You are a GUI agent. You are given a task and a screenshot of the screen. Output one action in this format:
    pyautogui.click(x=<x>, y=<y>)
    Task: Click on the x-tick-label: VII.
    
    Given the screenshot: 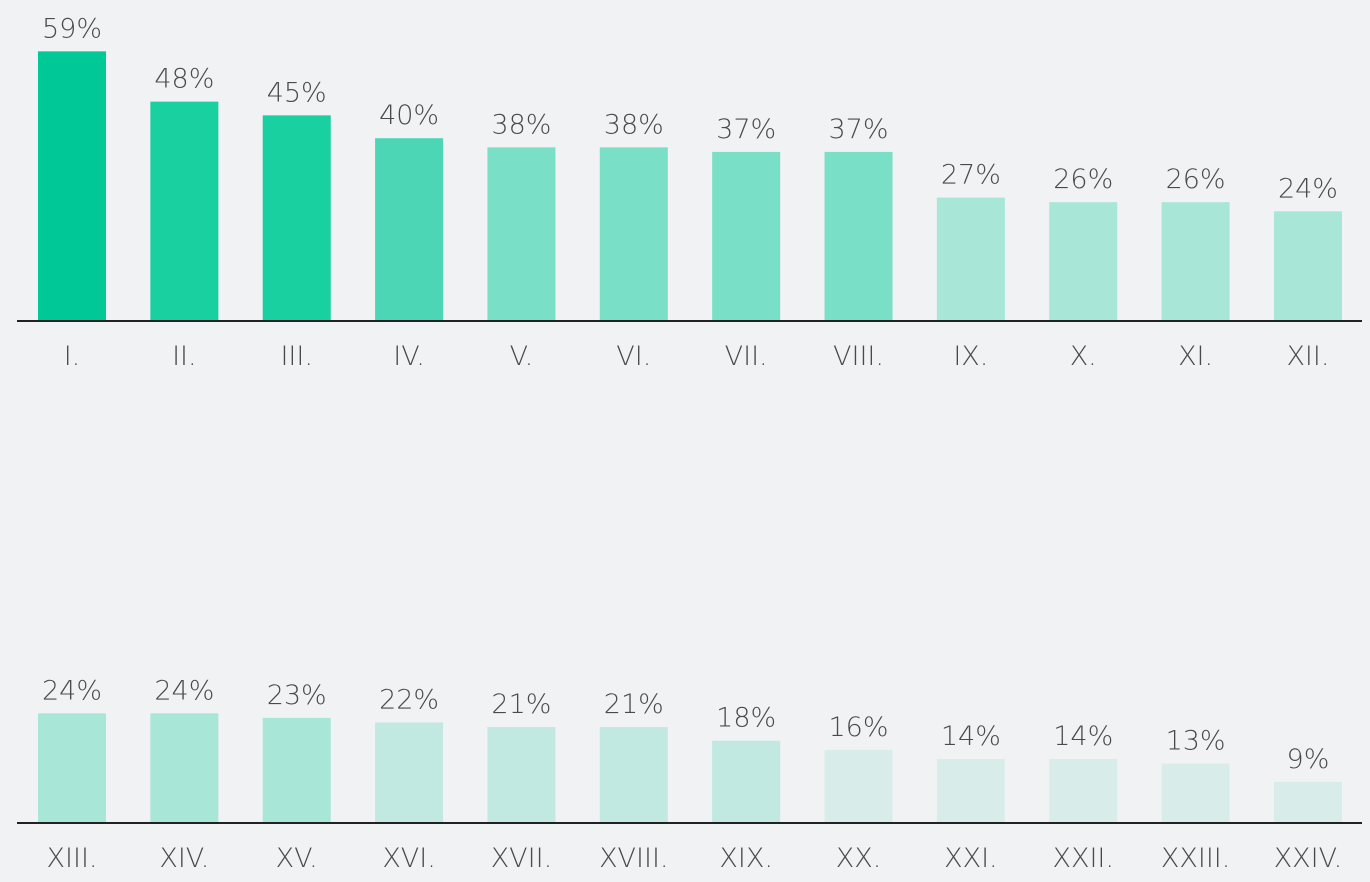 What is the action you would take?
    pyautogui.click(x=746, y=356)
    